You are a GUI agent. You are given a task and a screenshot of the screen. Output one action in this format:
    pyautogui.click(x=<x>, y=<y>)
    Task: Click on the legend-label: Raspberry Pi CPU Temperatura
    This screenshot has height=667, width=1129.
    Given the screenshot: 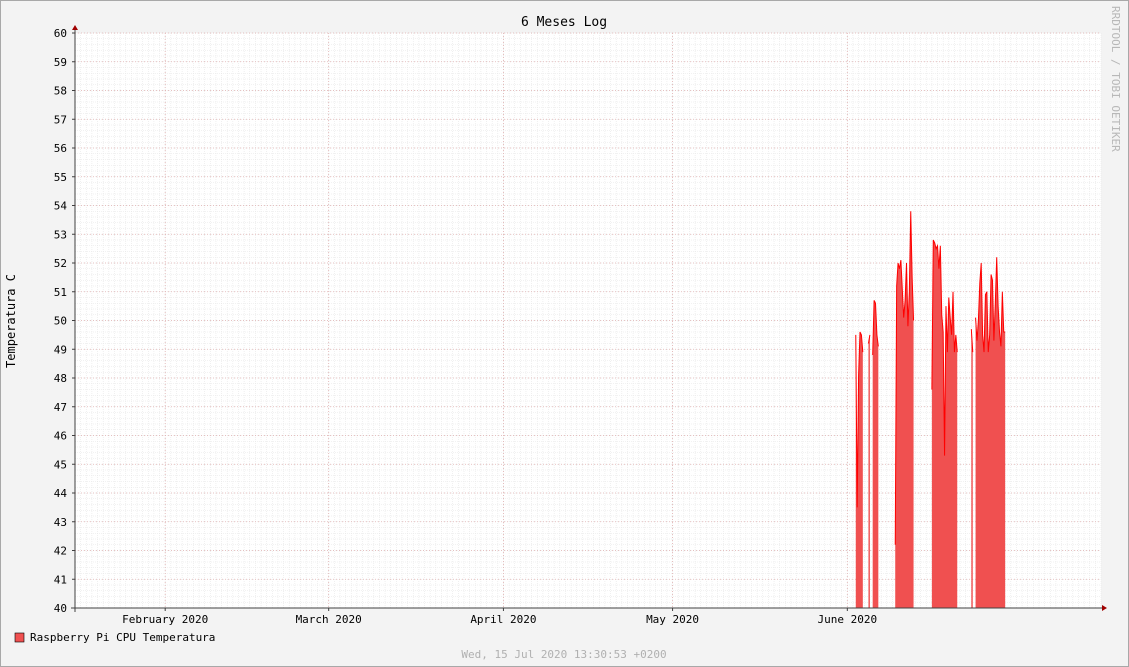 What is the action you would take?
    pyautogui.click(x=122, y=637)
    